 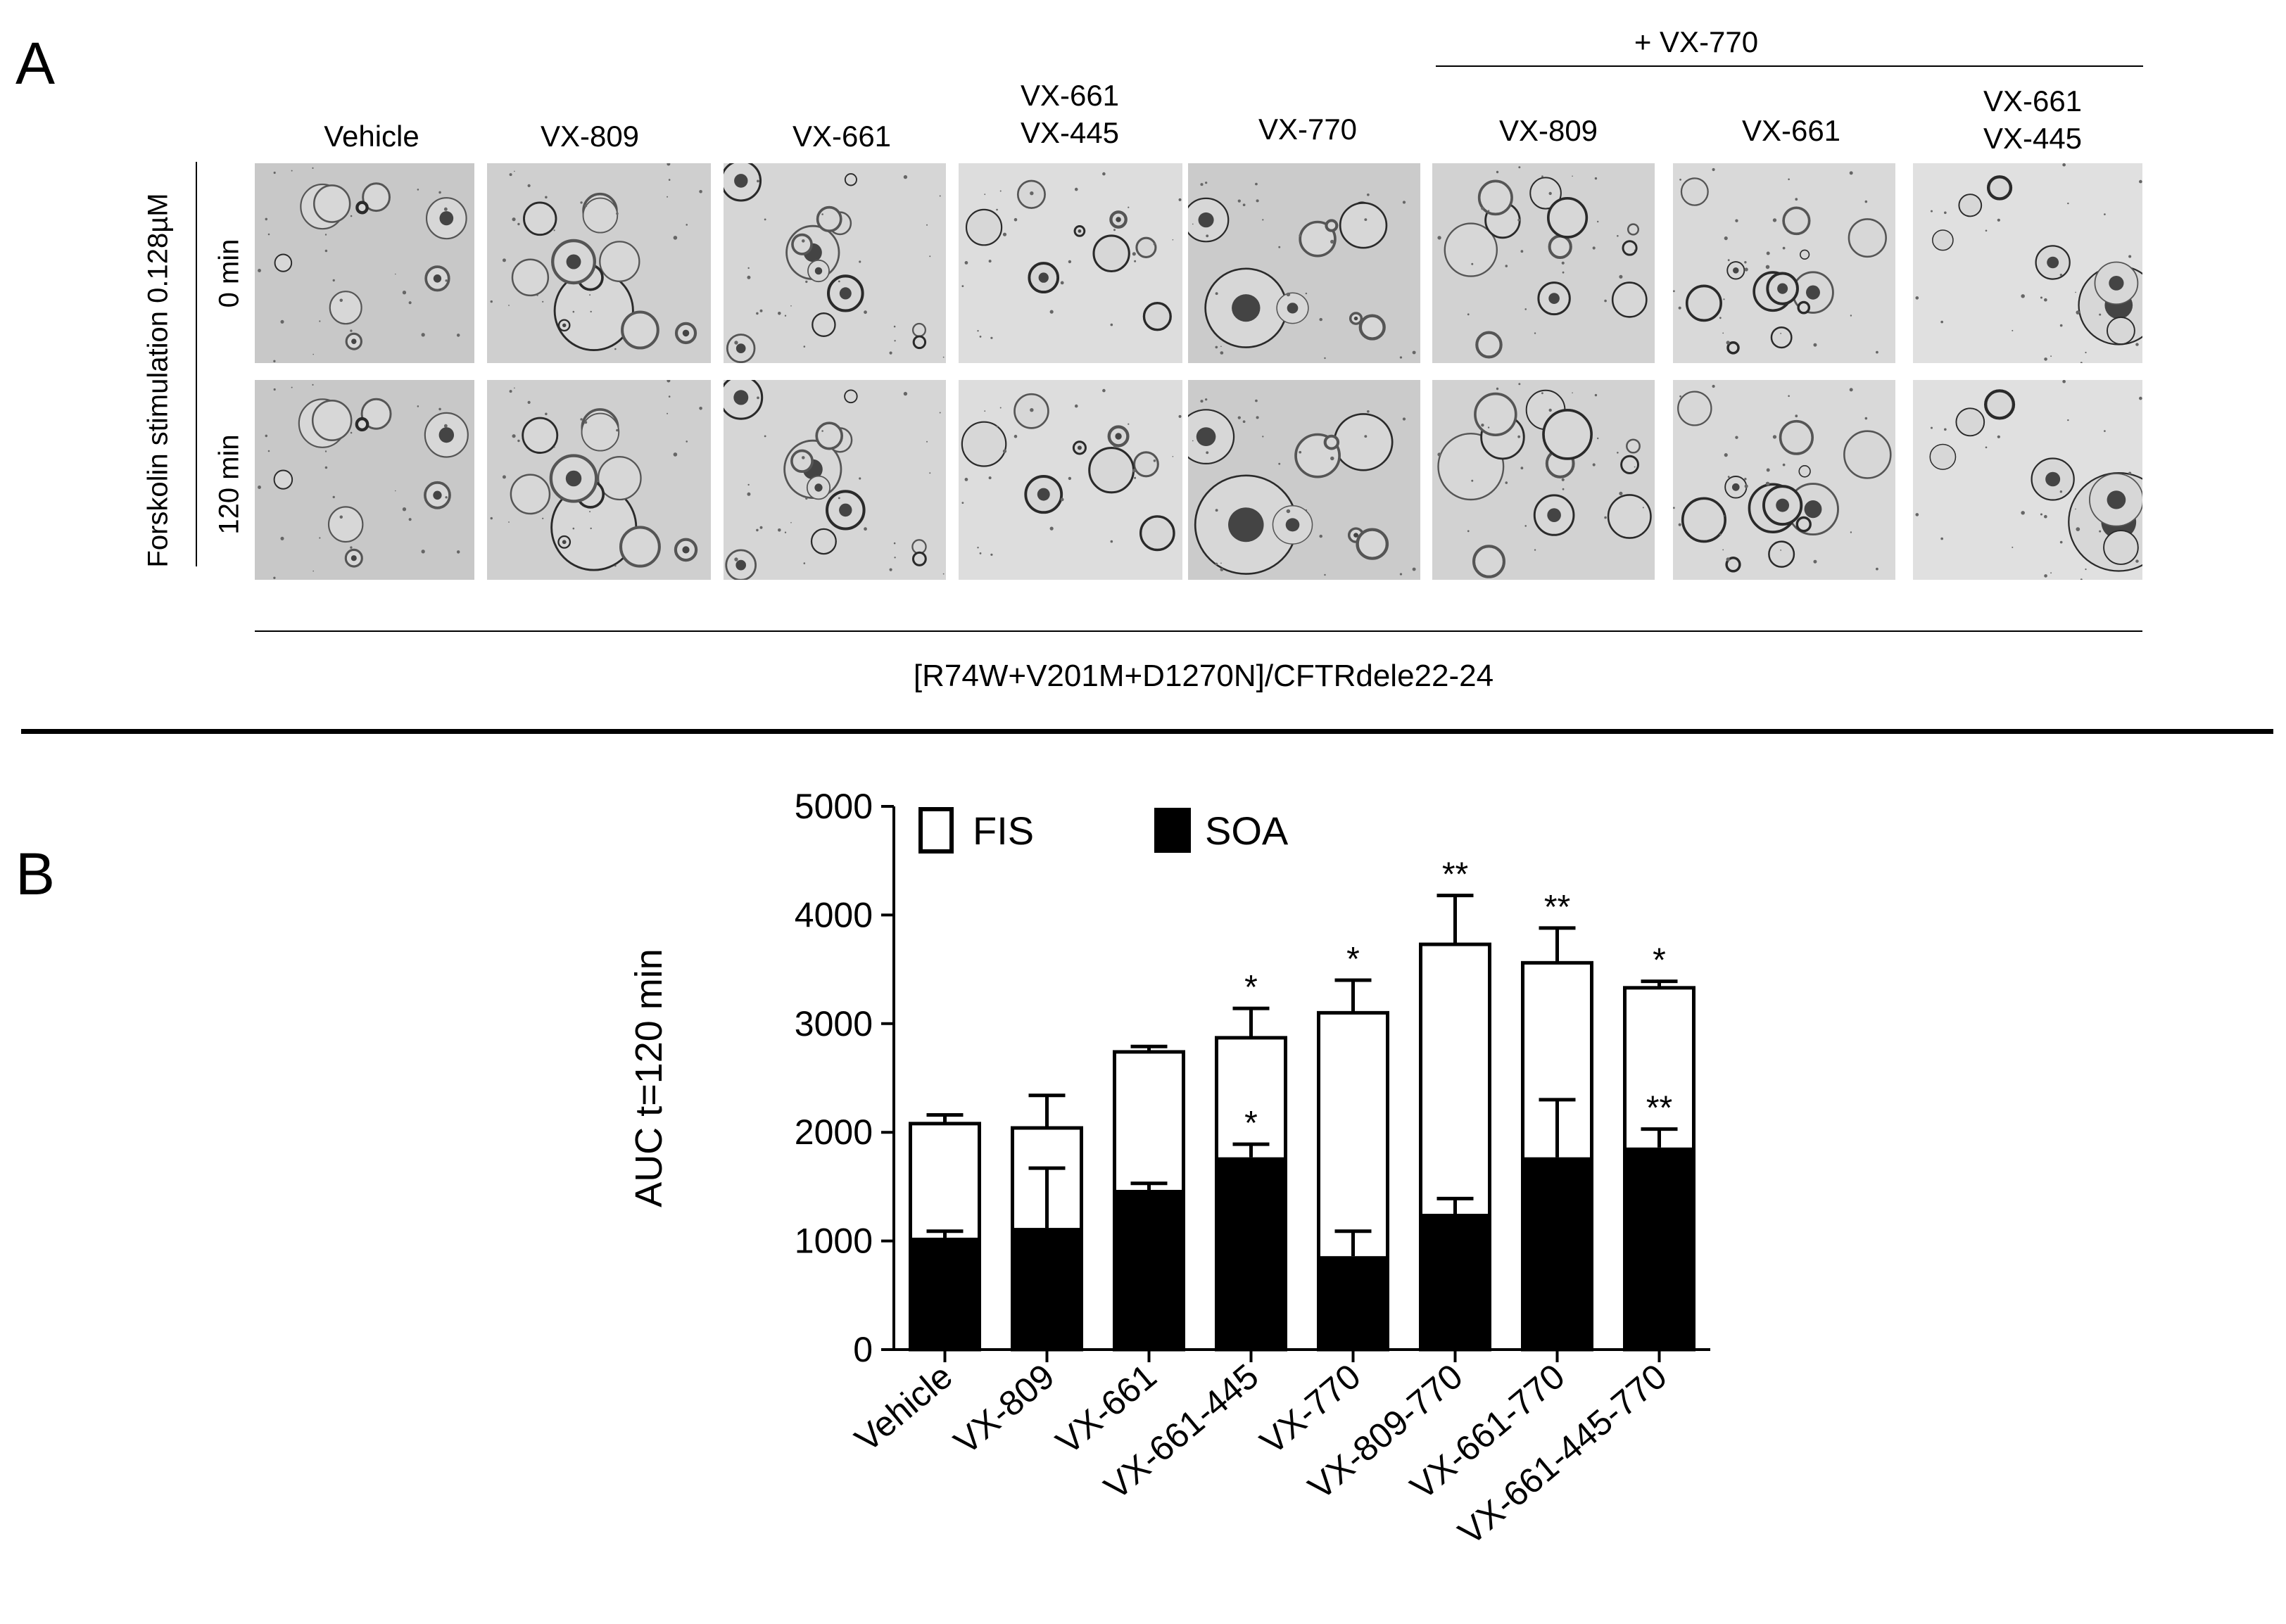 What do you see at coordinates (1003, 830) in the screenshot?
I see `legend-fis-label: FIS` at bounding box center [1003, 830].